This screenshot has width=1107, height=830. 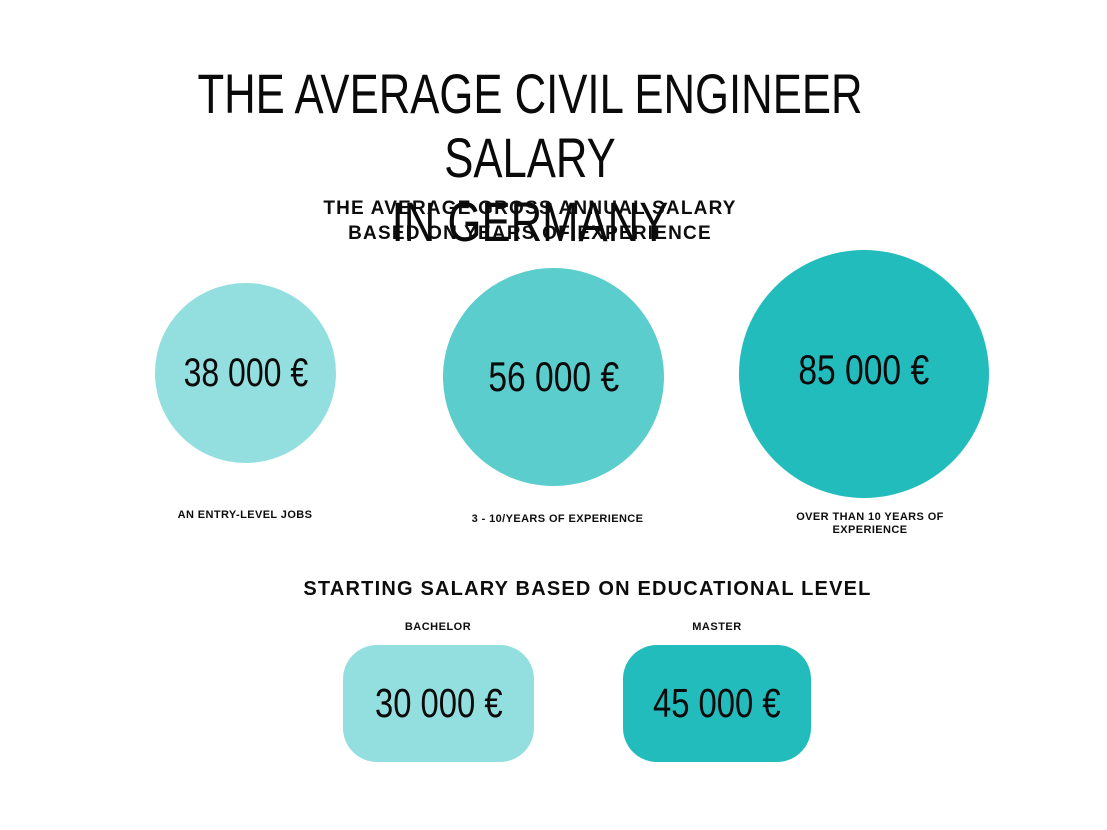 I want to click on entry-level-salary-circle: 38 000 €, so click(x=245, y=373).